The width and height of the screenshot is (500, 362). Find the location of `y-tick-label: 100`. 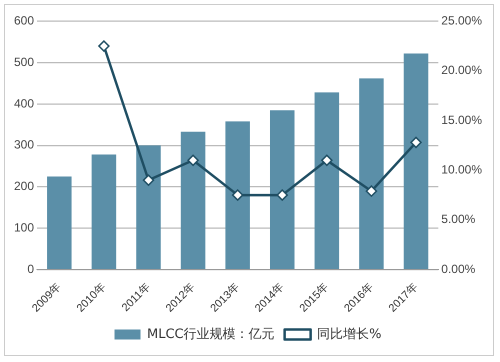

y-tick-label: 100 is located at coordinates (24, 227).